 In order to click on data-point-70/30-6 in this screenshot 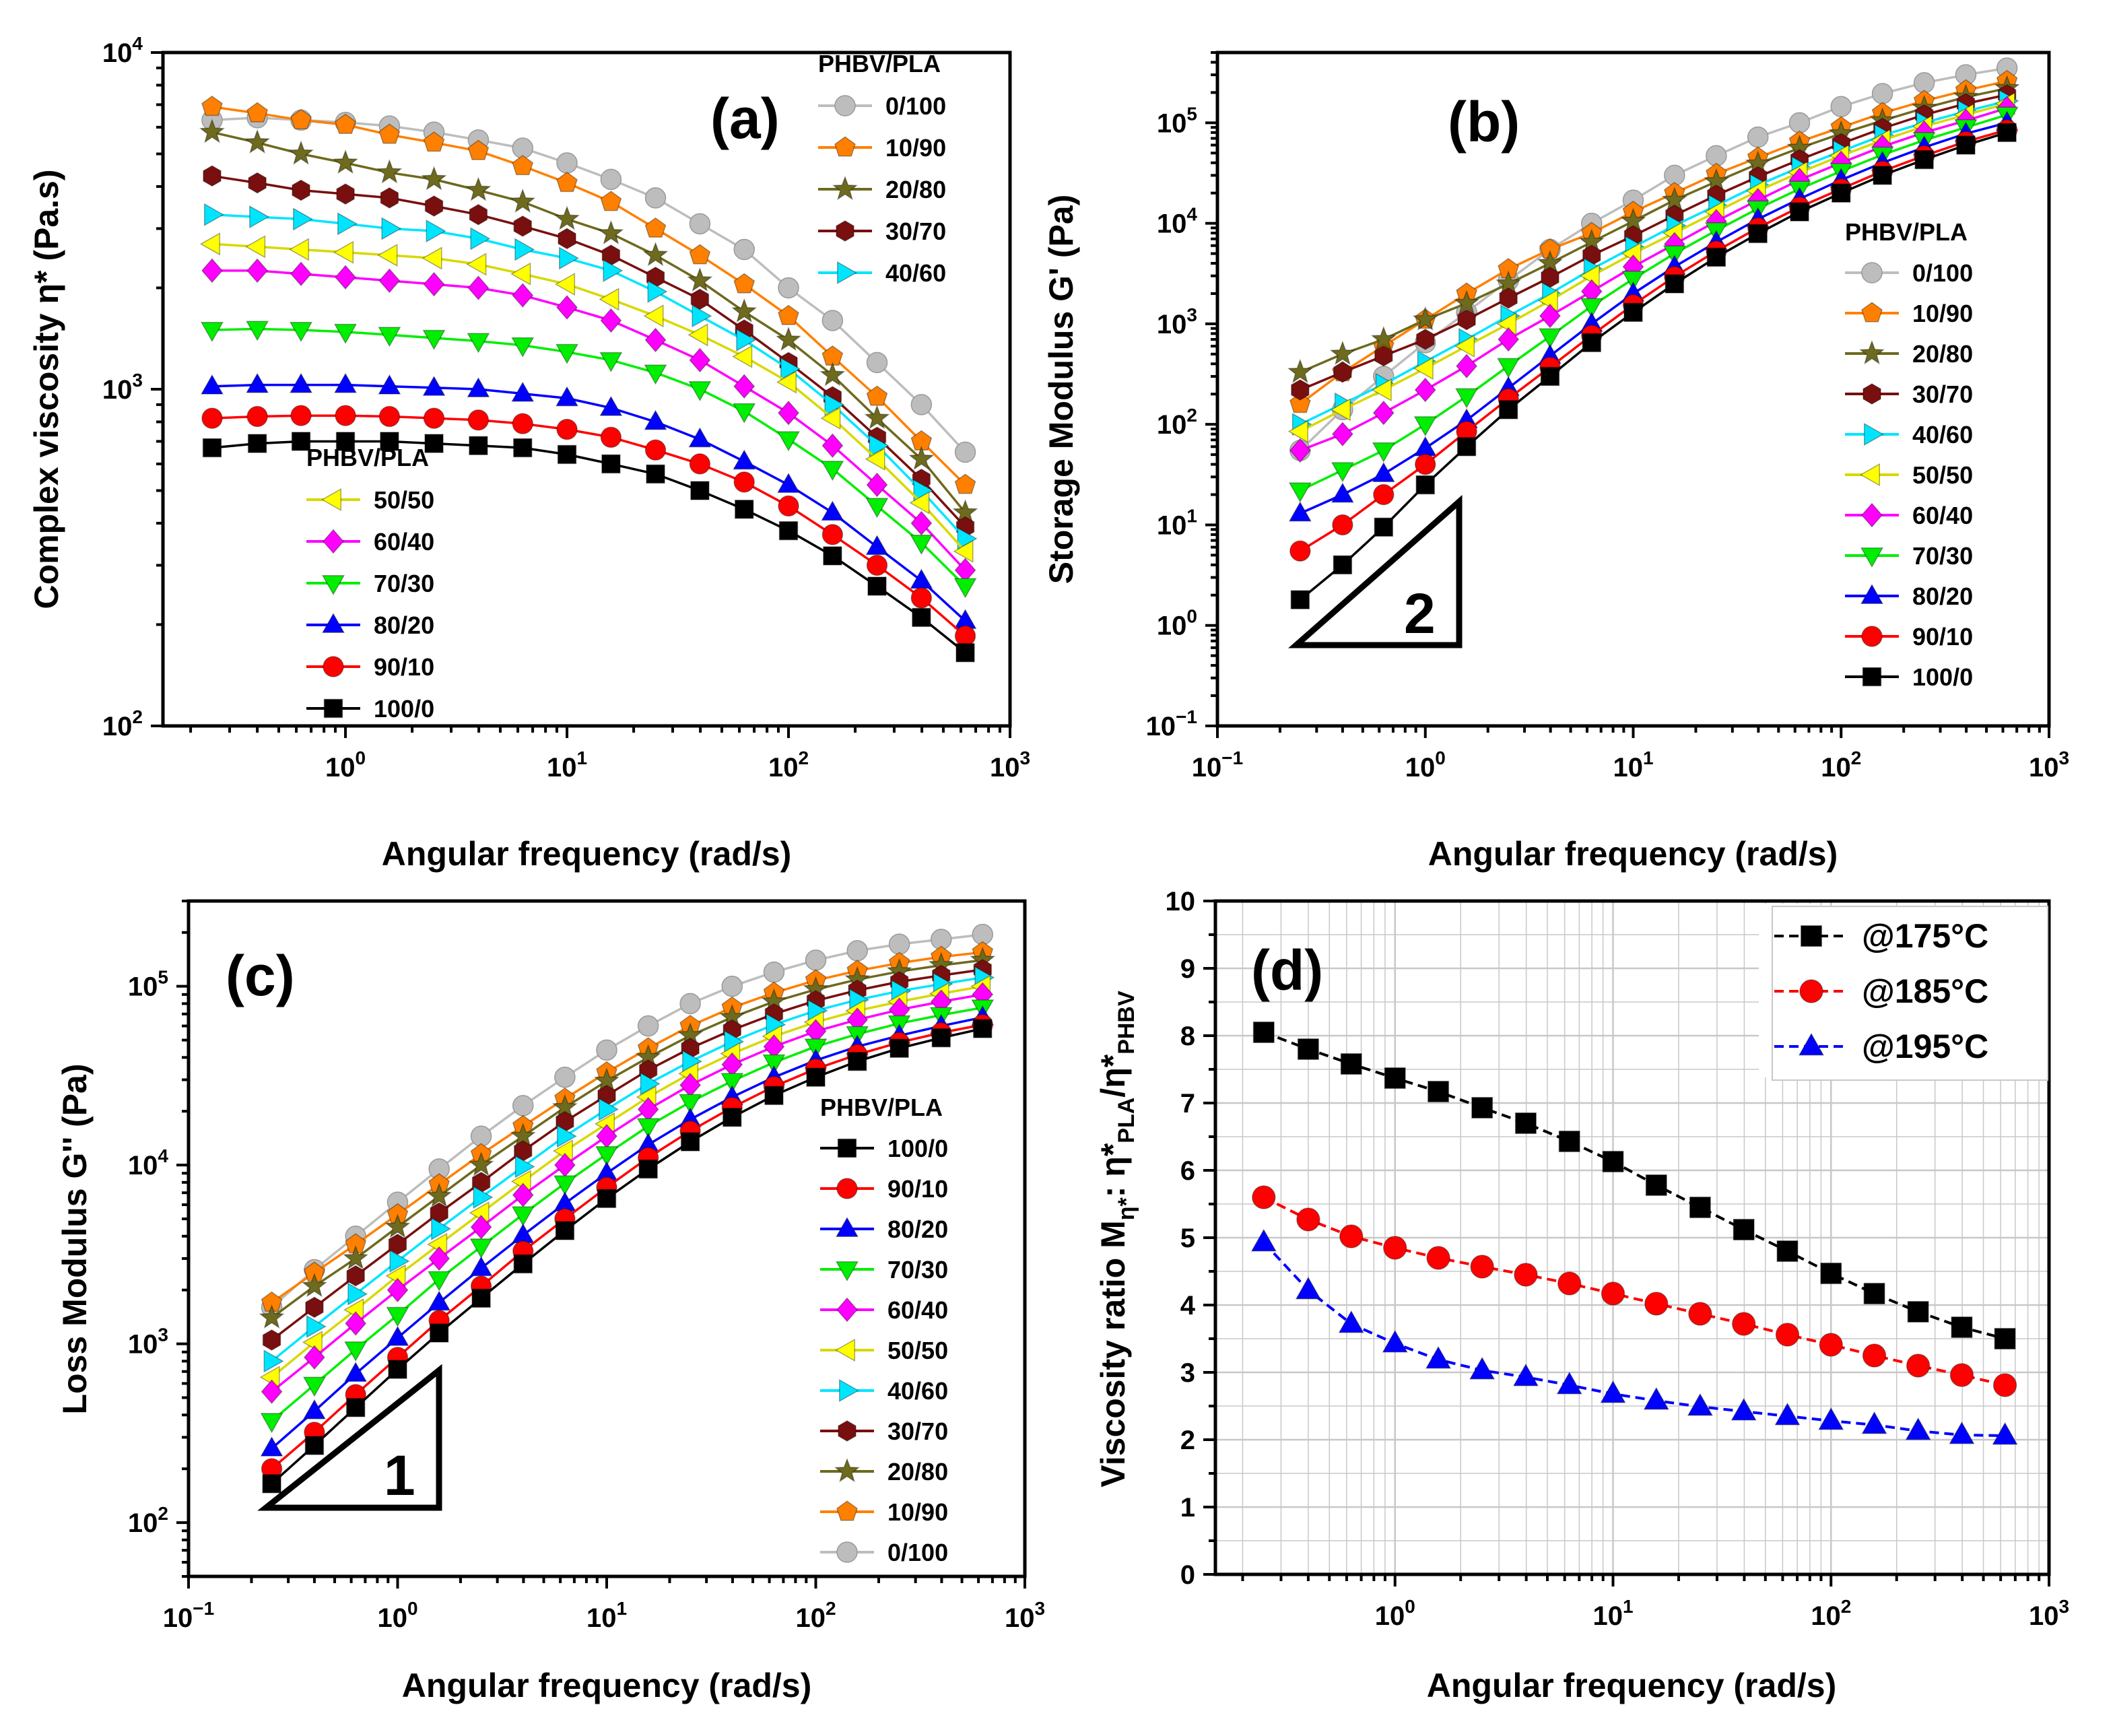, I will do `click(478, 343)`.